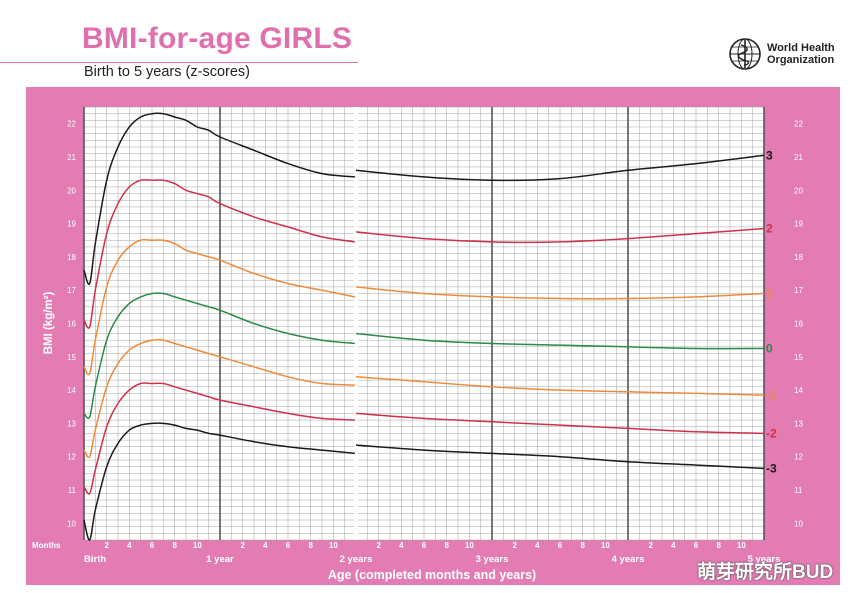  Describe the element at coordinates (798, 490) in the screenshot. I see `y-tick-right: 11` at that location.